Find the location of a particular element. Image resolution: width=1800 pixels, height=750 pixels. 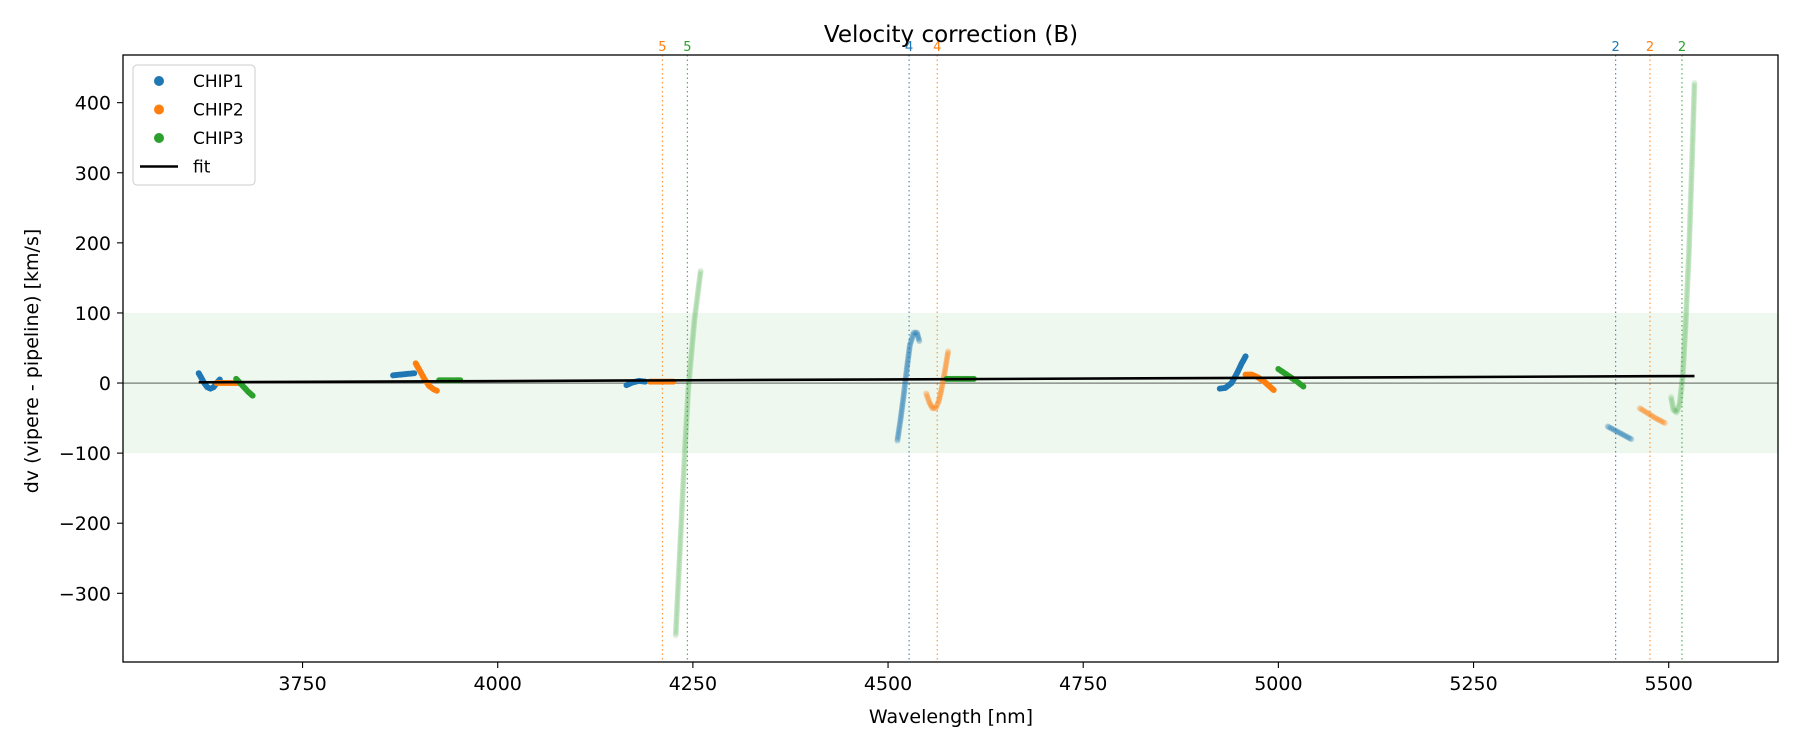

legend-label: CHIP2 is located at coordinates (218, 111).